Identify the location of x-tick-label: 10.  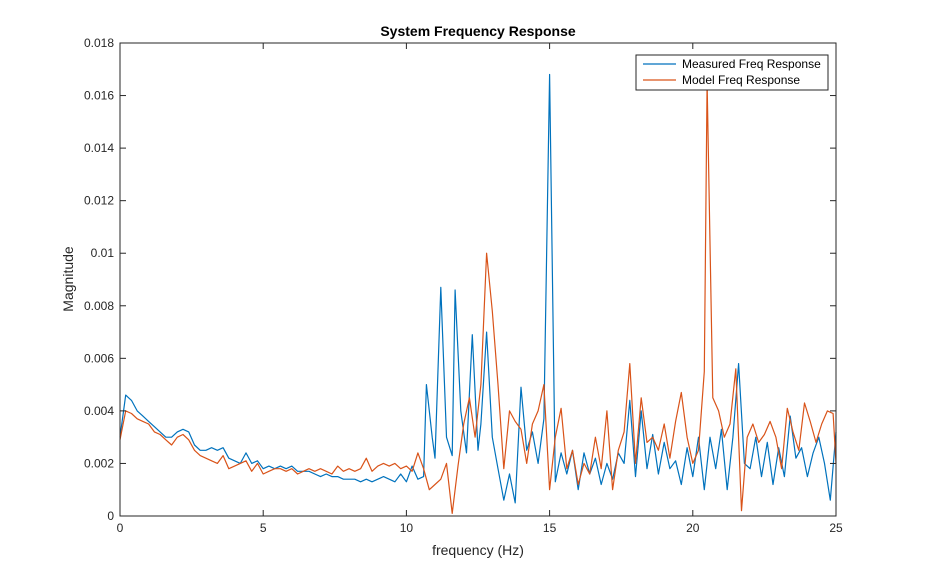
(407, 528).